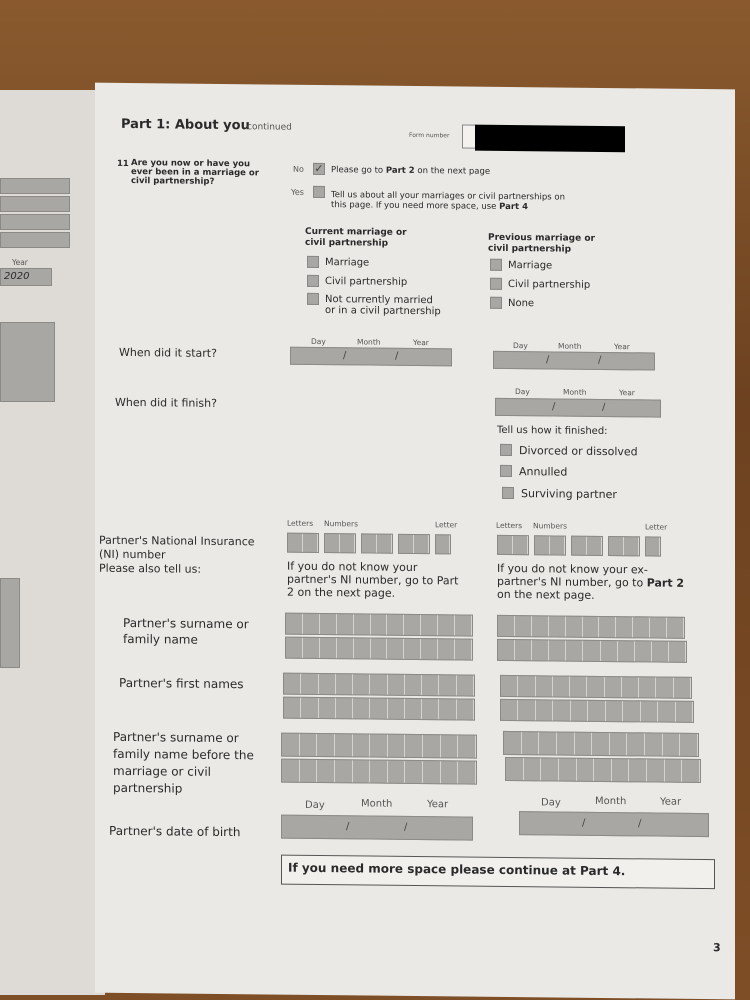 The width and height of the screenshot is (750, 1000). Describe the element at coordinates (123, 164) in the screenshot. I see `question-number: 11` at that location.